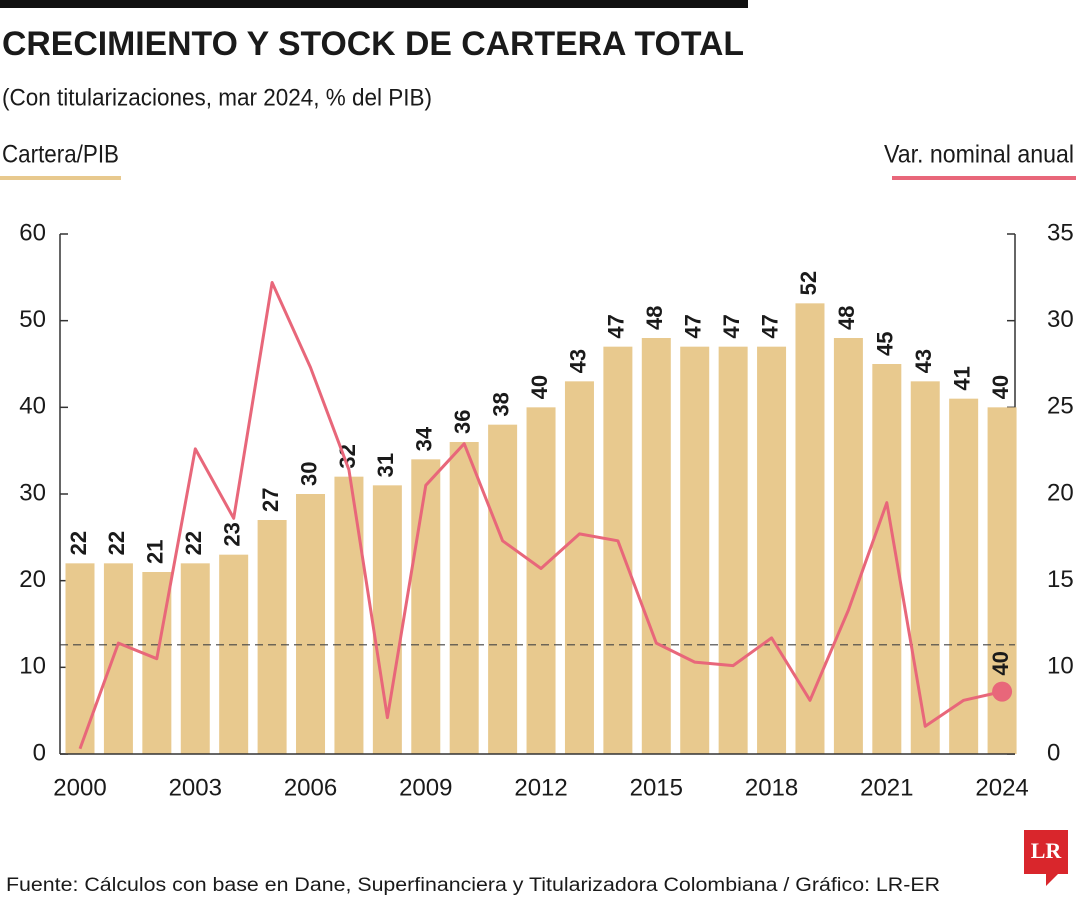 The height and width of the screenshot is (900, 1080). I want to click on legend-label: Cartera/PIB, so click(60, 155).